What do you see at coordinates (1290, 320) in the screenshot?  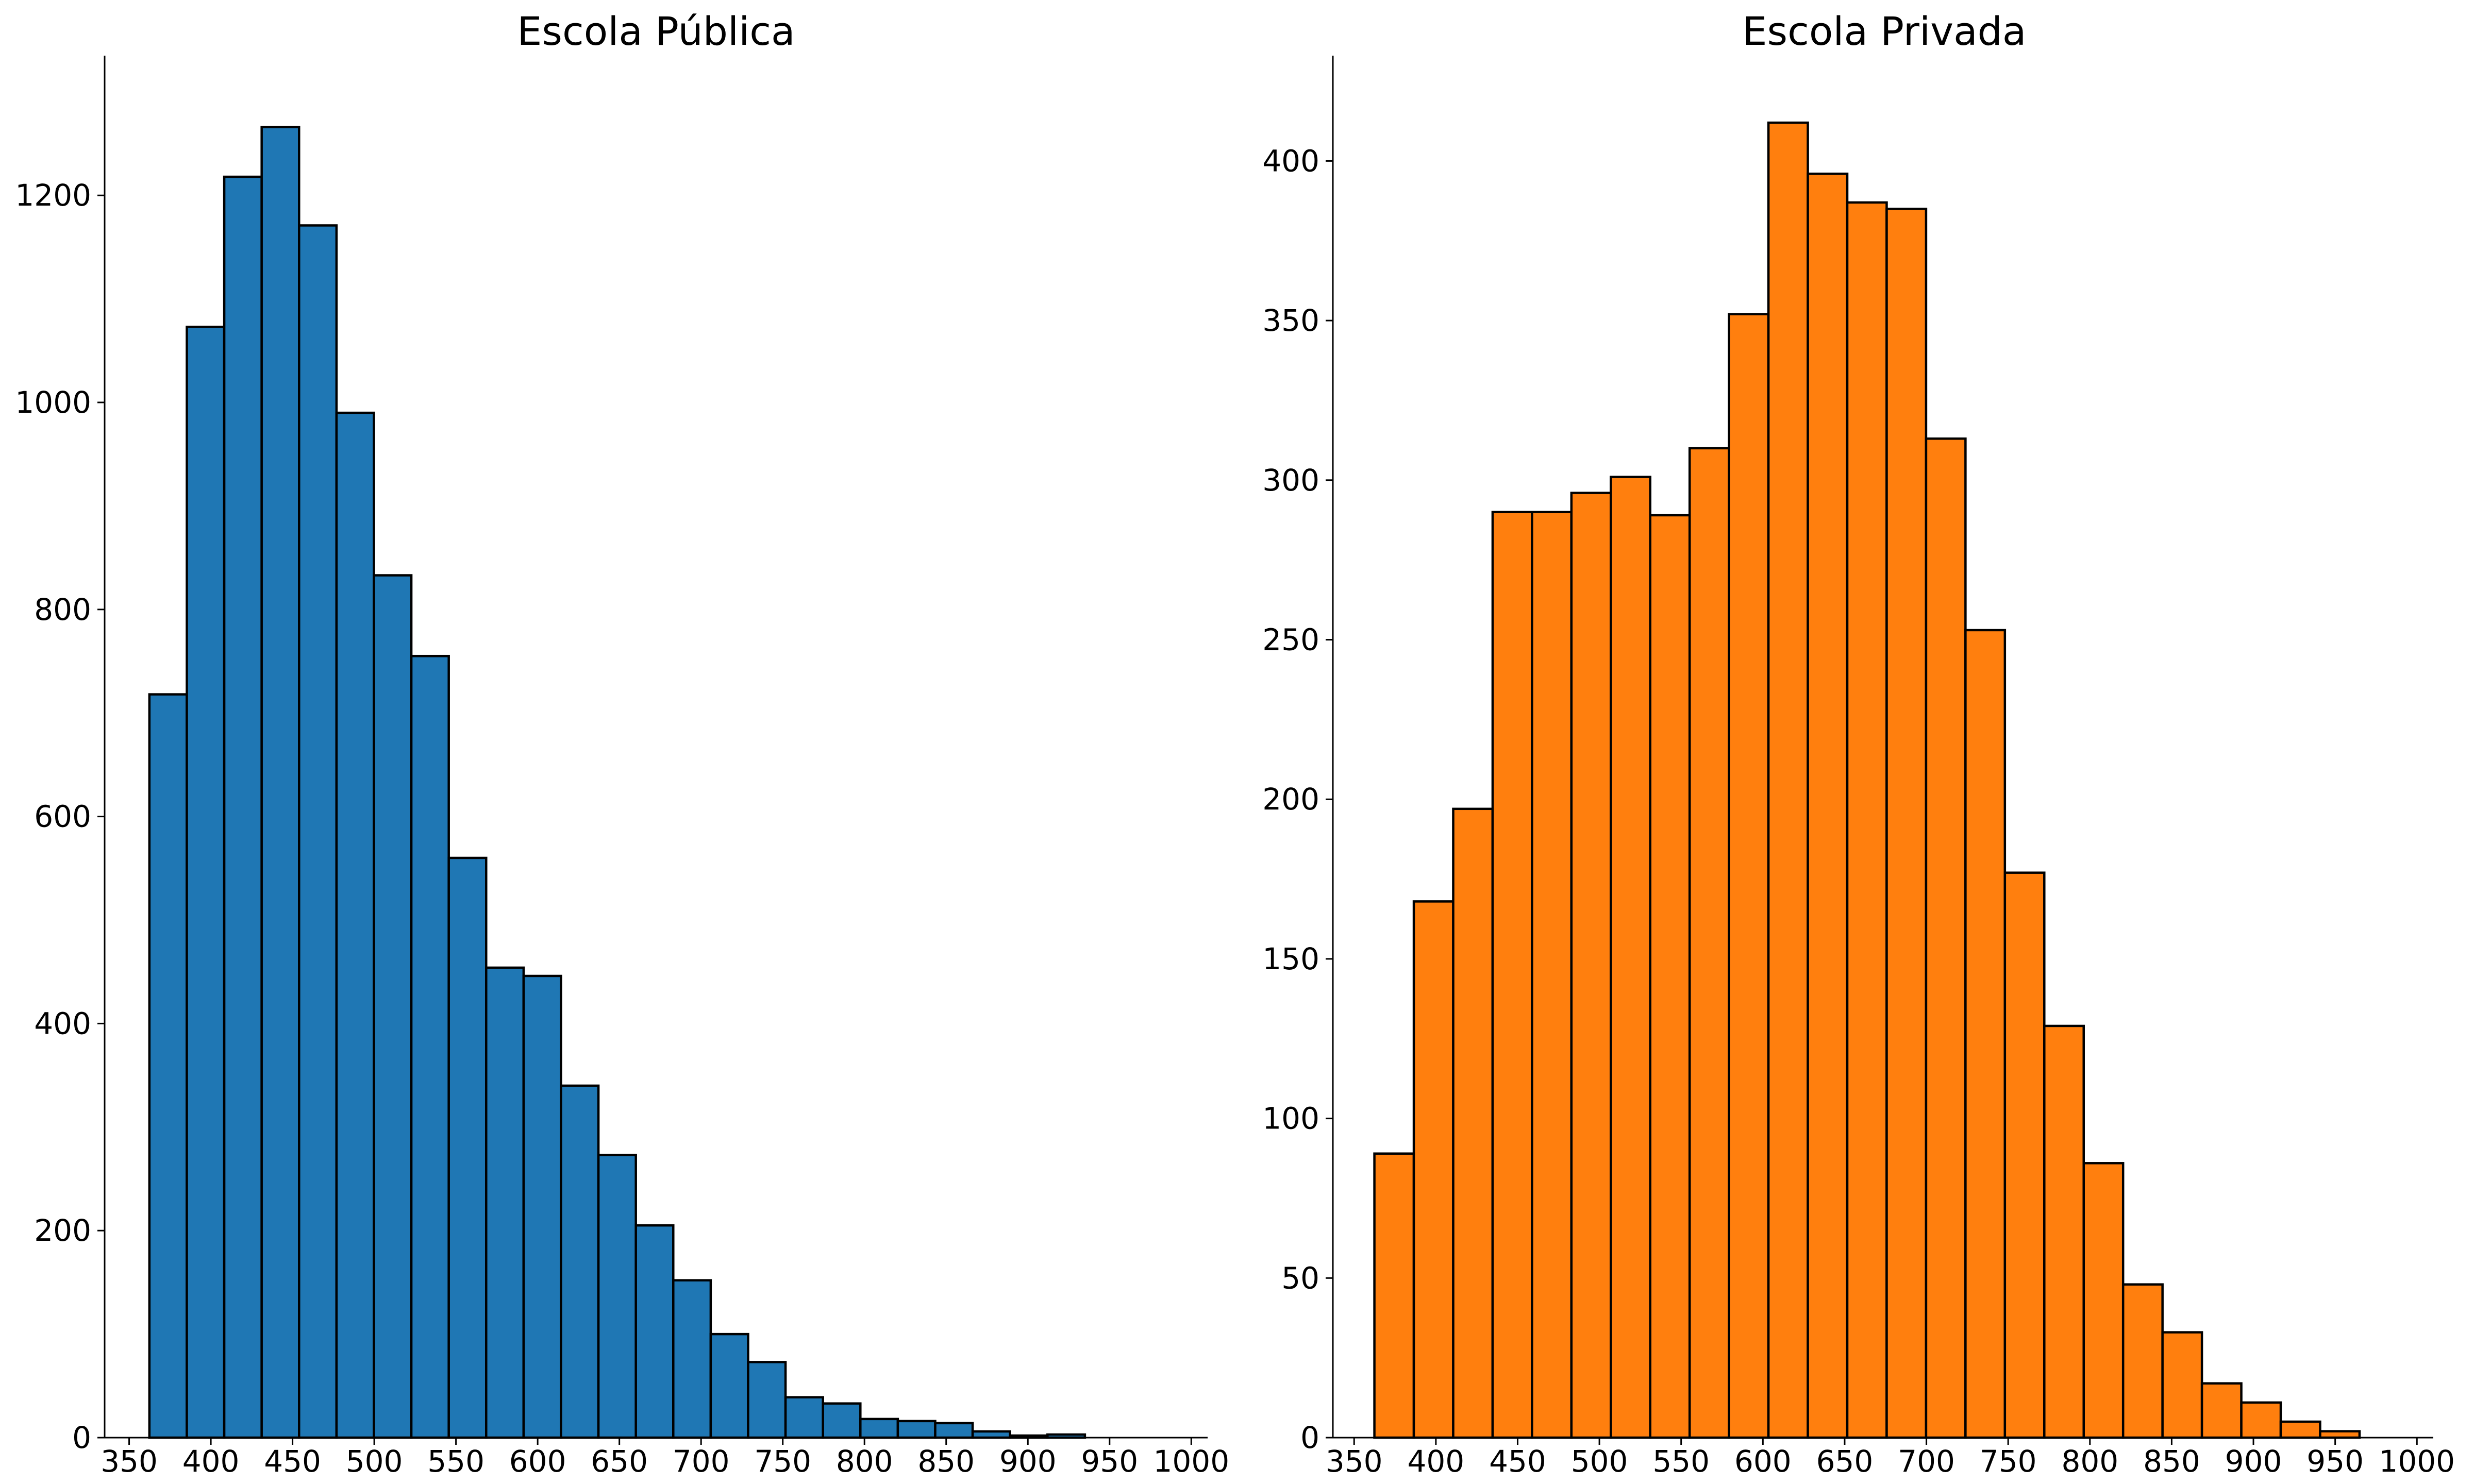 I see `y-tick-label: 350` at bounding box center [1290, 320].